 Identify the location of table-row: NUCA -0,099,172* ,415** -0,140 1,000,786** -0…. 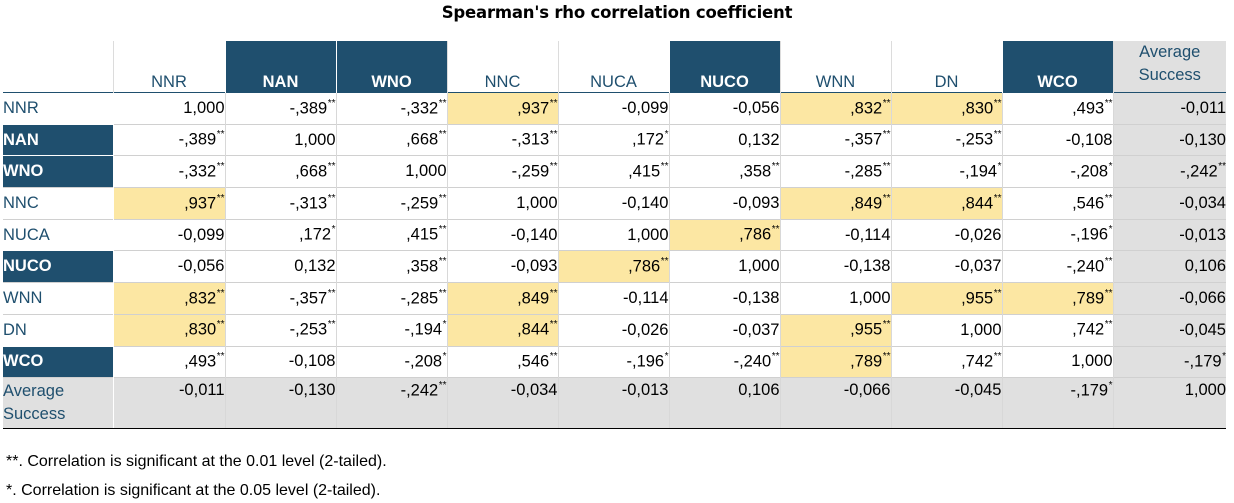
(614, 234).